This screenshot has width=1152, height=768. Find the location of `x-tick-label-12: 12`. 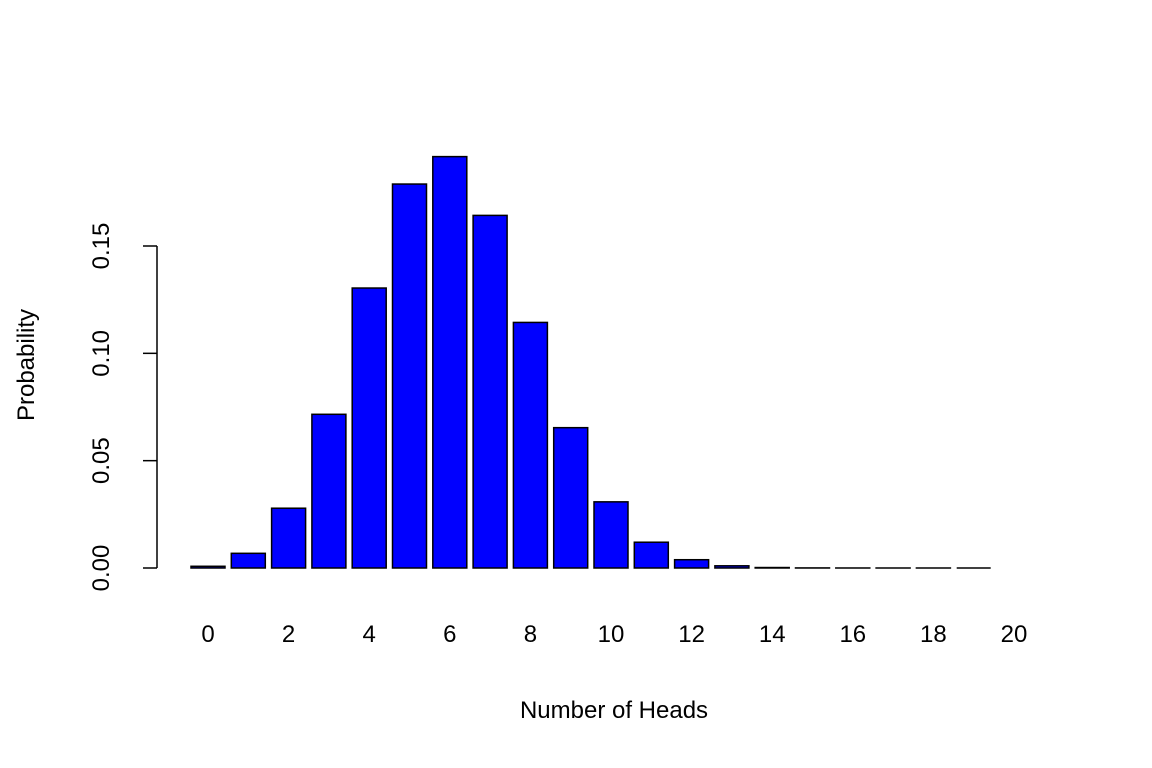

x-tick-label-12: 12 is located at coordinates (691, 634).